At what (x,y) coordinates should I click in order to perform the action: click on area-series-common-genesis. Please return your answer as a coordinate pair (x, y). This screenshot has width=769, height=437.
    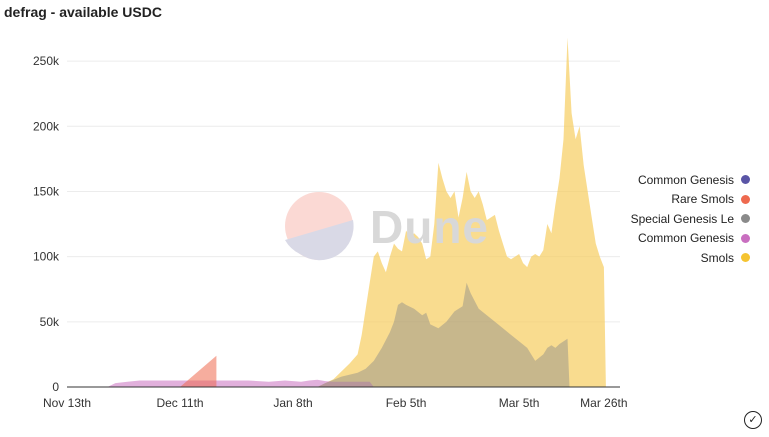
    Looking at the image, I should click on (220, 383).